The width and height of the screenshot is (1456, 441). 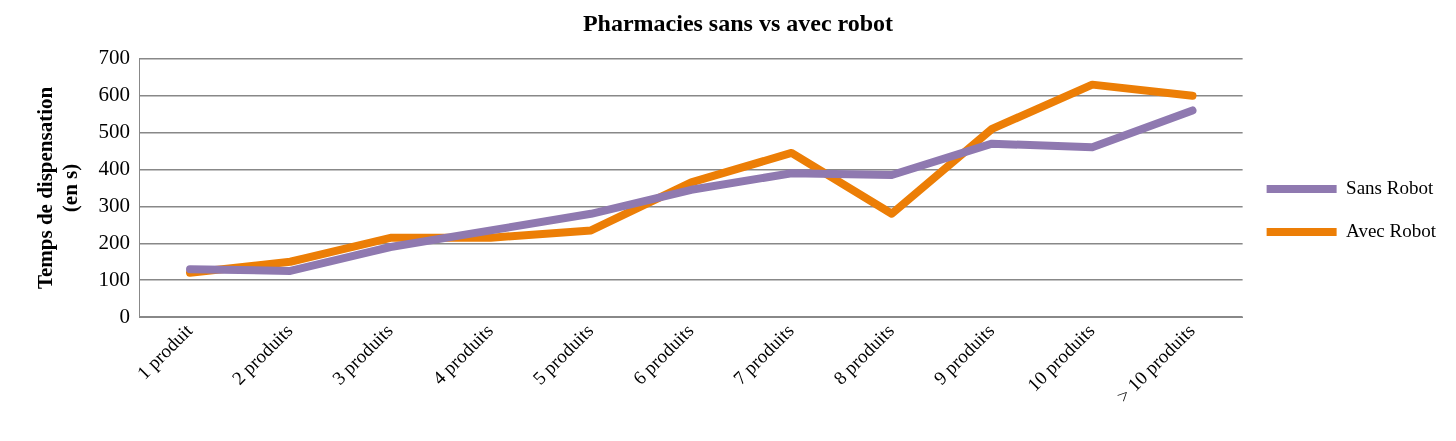 I want to click on y-tick-label: 600, so click(x=114, y=94).